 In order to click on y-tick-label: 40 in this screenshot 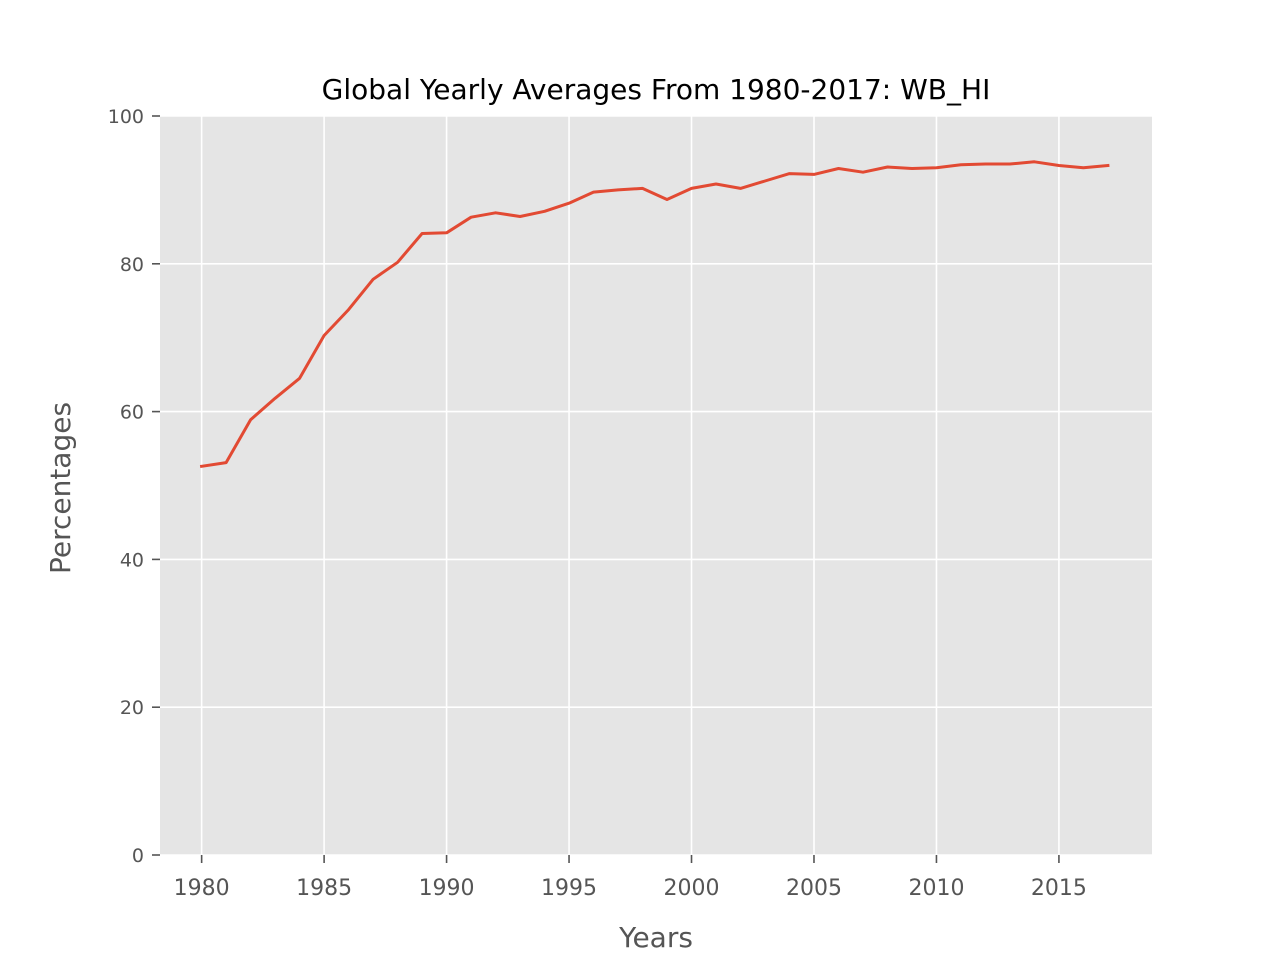, I will do `click(132, 560)`.